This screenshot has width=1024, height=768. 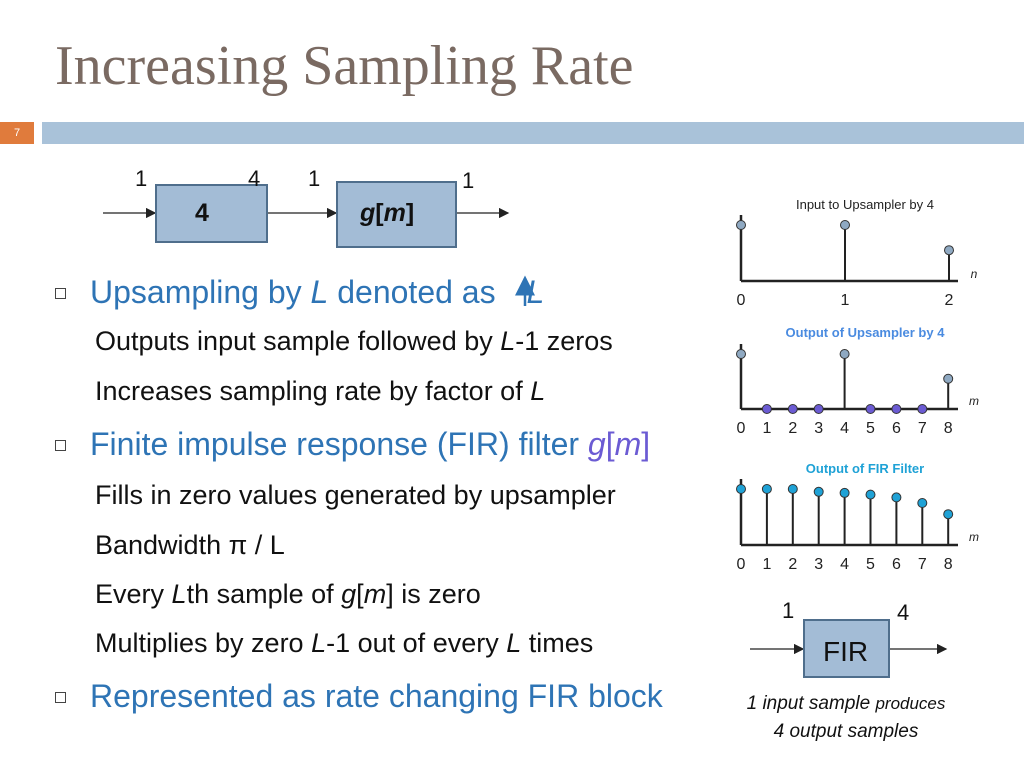 I want to click on title-bar, so click(x=533, y=133).